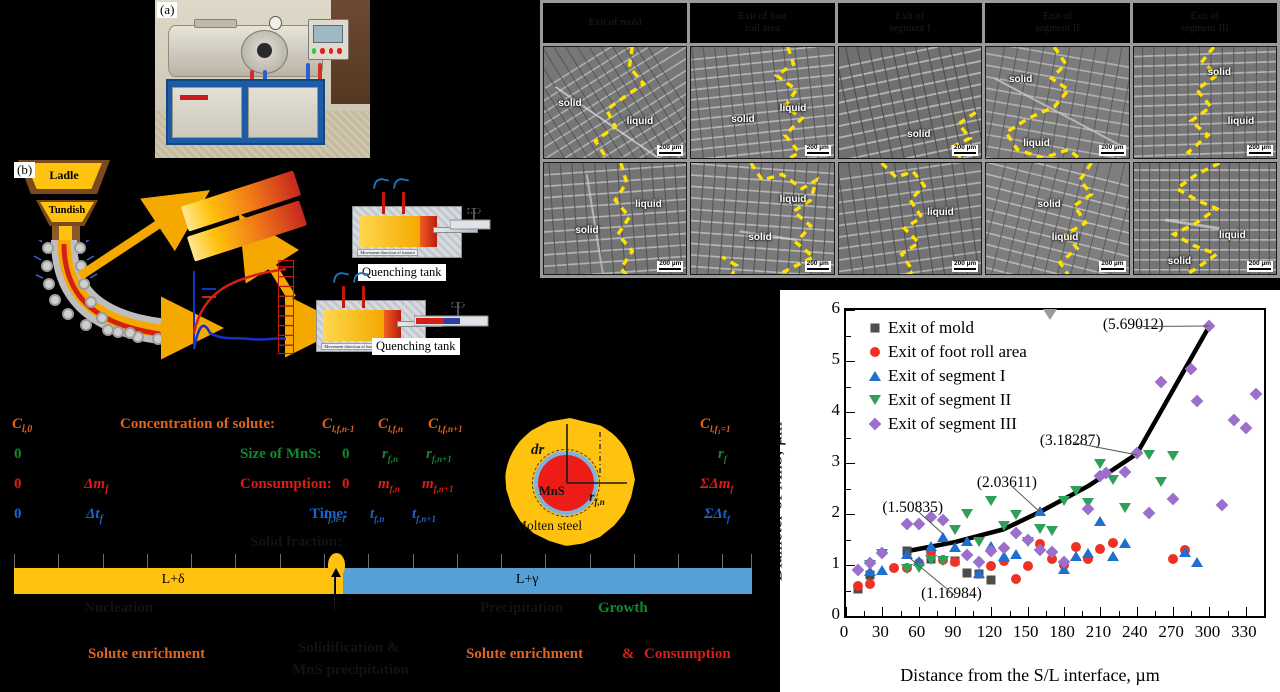 The image size is (1280, 692). I want to click on time-n-plus-1: tf,n+1, so click(424, 515).